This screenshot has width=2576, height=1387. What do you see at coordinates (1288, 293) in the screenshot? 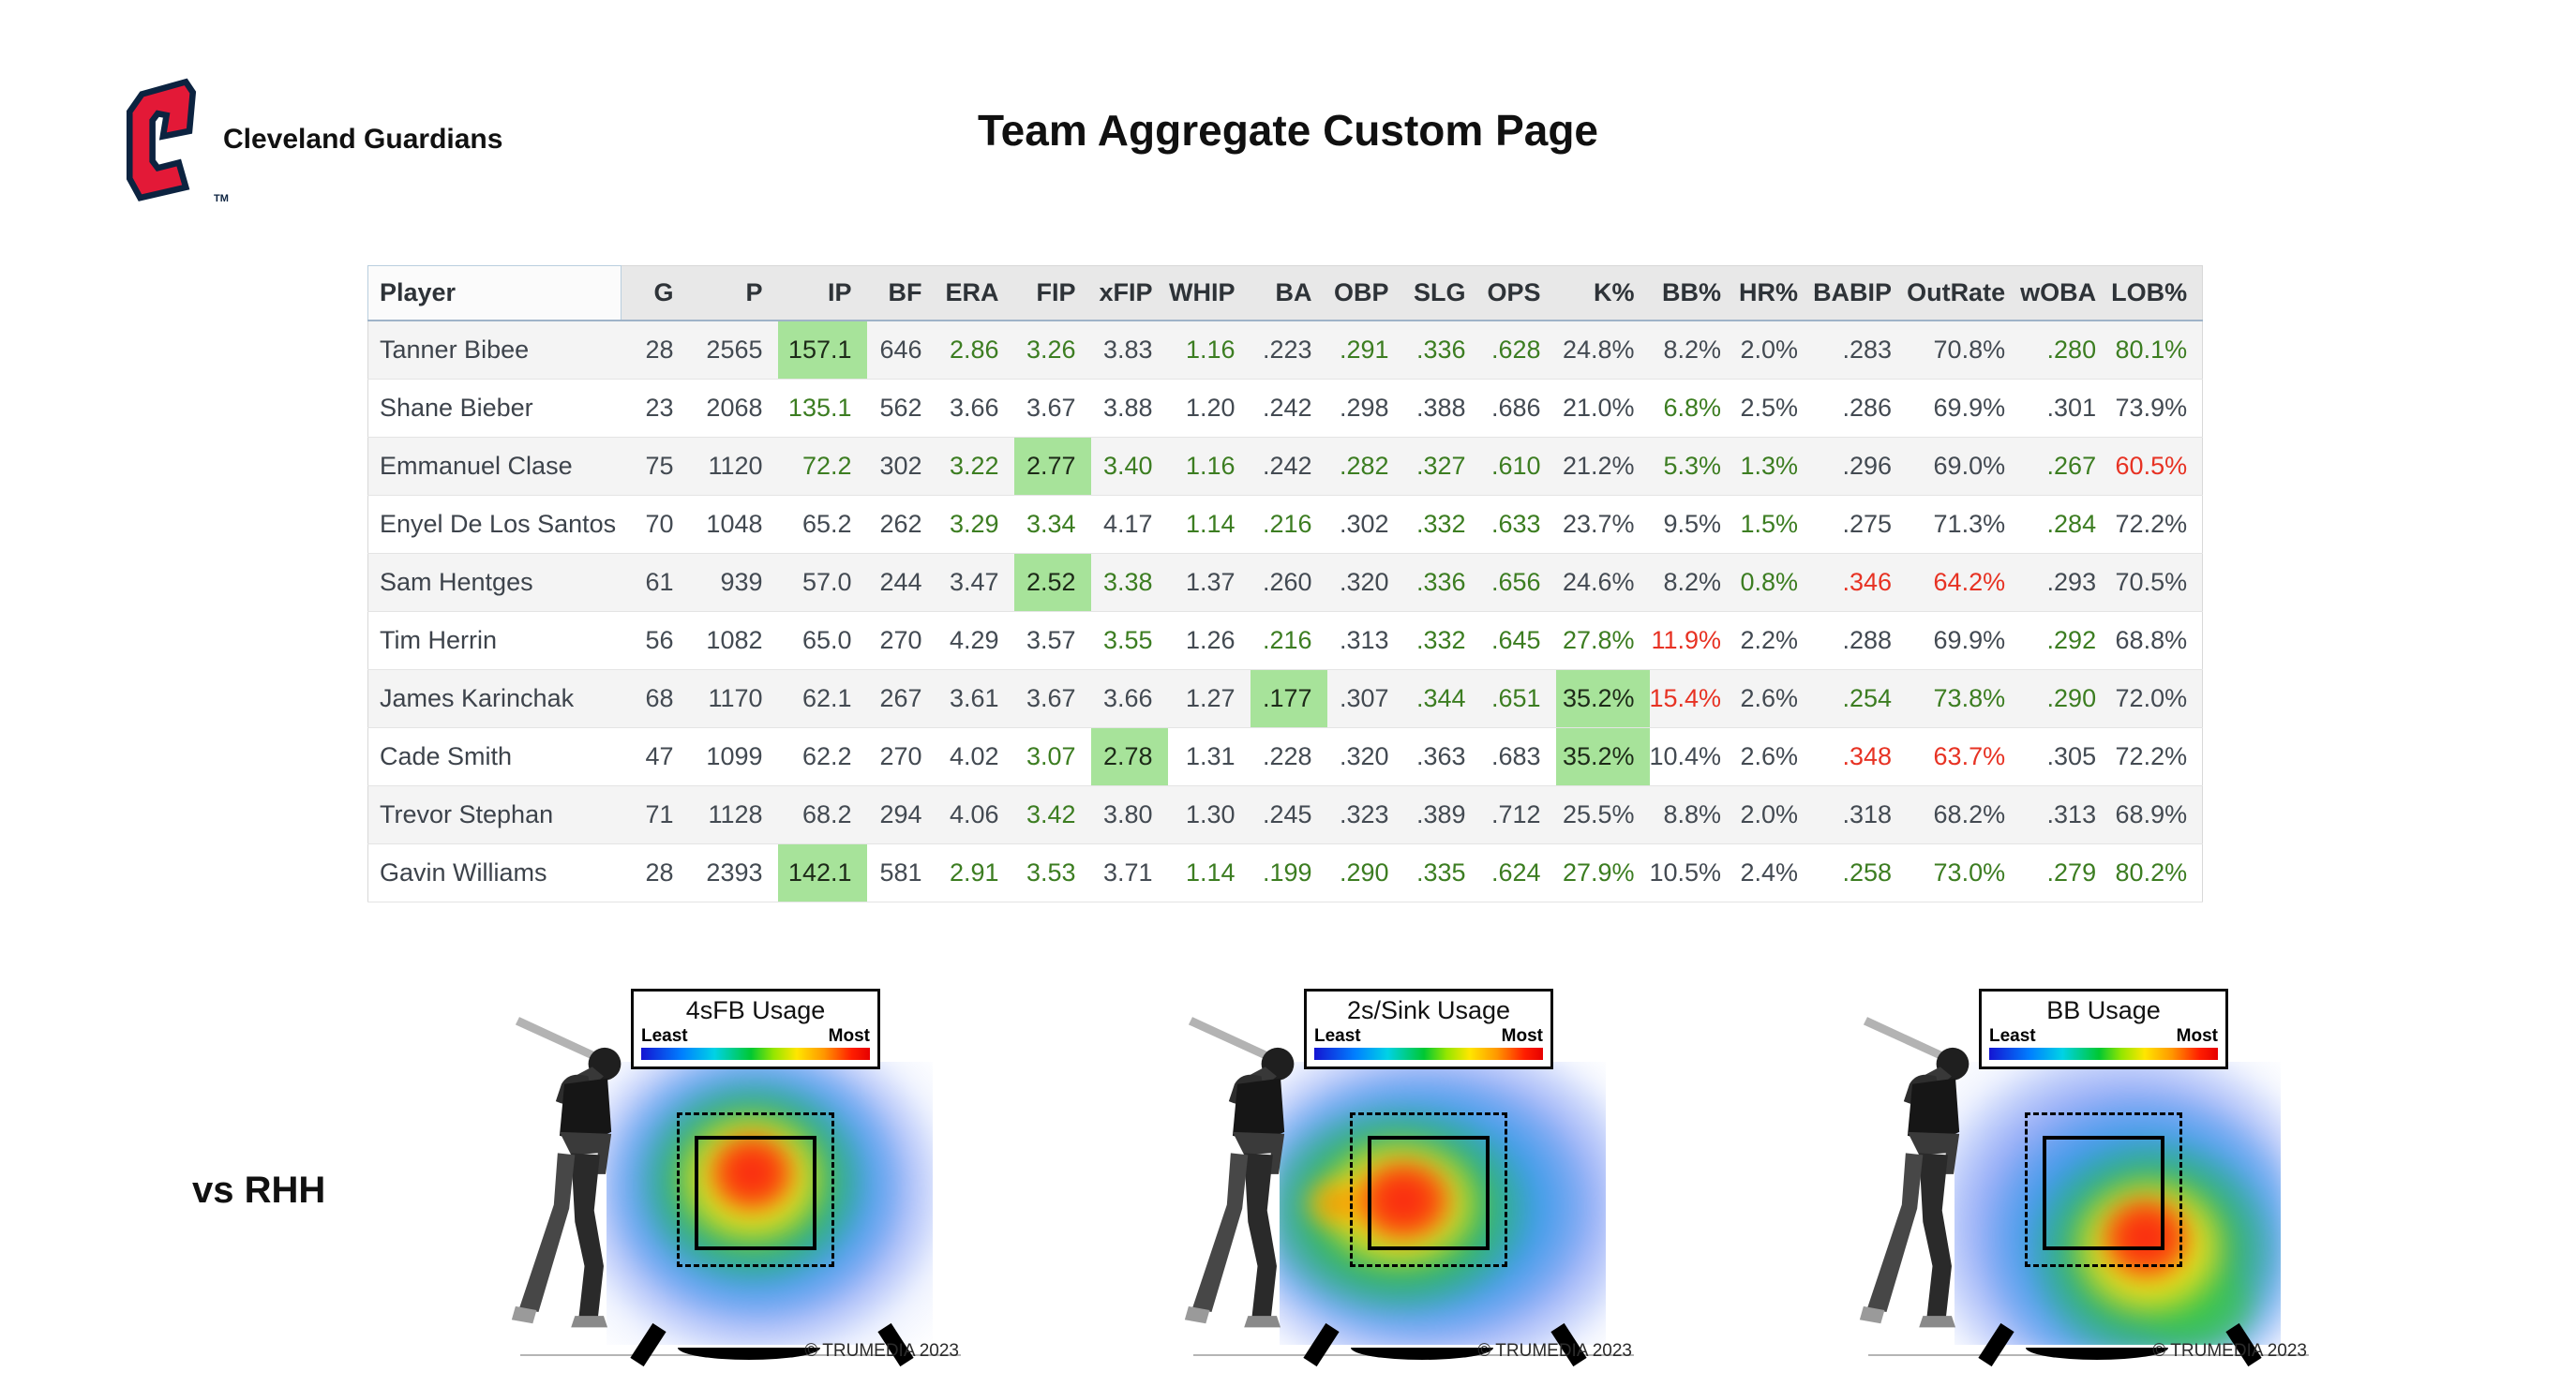
I see `column-header-ba: BA` at bounding box center [1288, 293].